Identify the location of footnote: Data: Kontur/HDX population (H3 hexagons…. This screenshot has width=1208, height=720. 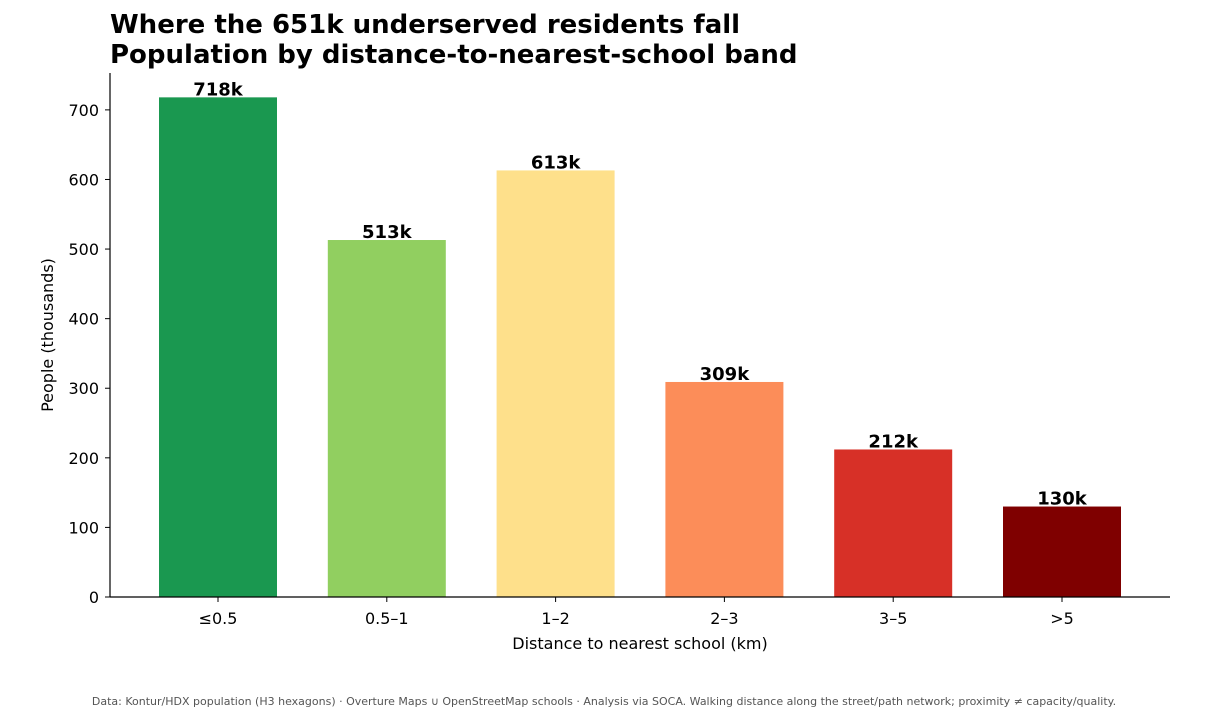
(604, 701).